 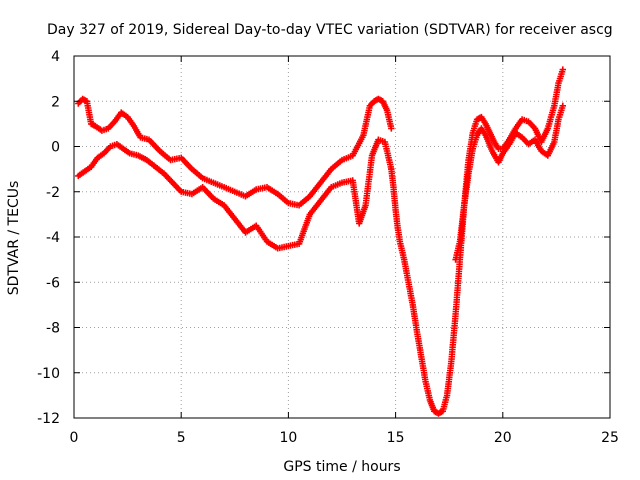 What do you see at coordinates (14, 238) in the screenshot?
I see `y-axis-label: SDTVAR / TECUs` at bounding box center [14, 238].